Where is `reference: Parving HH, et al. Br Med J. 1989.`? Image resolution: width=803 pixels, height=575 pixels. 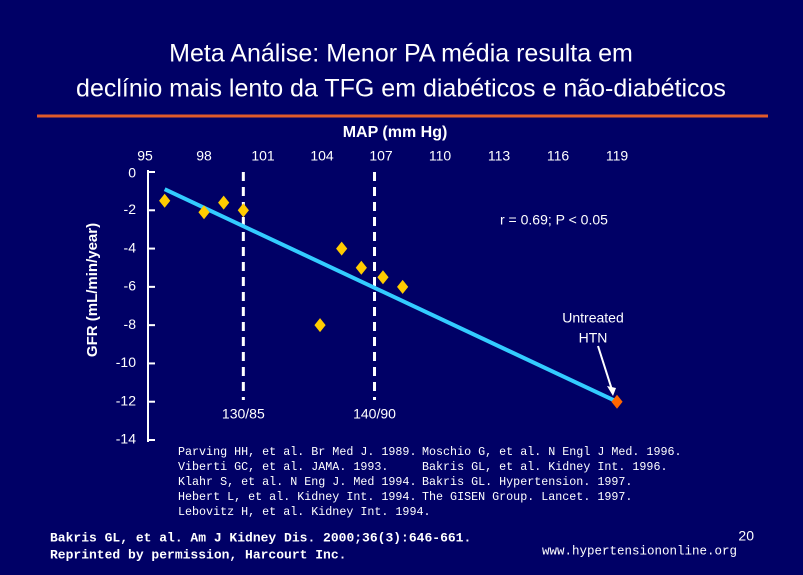 reference: Parving HH, et al. Br Med J. 1989. is located at coordinates (297, 452).